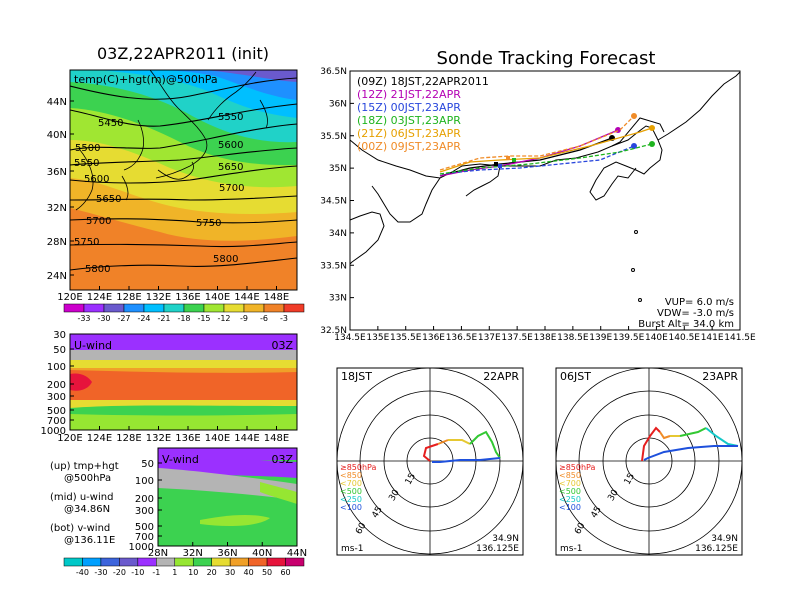 This screenshot has height=616, width=792. Describe the element at coordinates (97, 269) in the screenshot. I see `contour-label: 5800` at that location.